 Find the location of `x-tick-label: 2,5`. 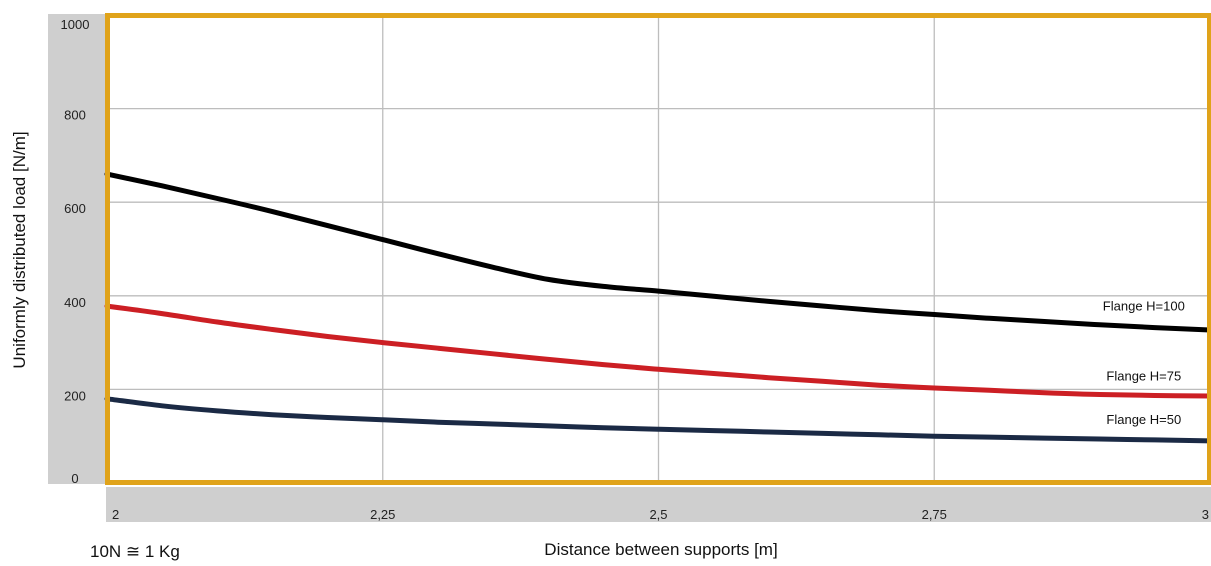

x-tick-label: 2,5 is located at coordinates (658, 514).